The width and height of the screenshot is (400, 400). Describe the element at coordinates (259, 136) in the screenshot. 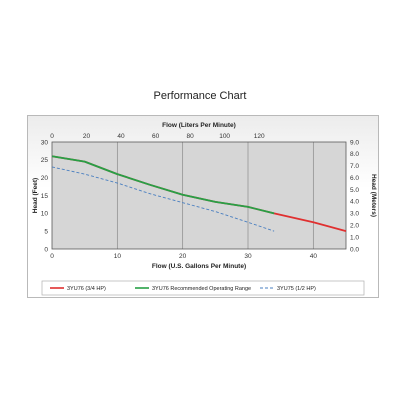

I see `x-top-tick-label: 120` at that location.